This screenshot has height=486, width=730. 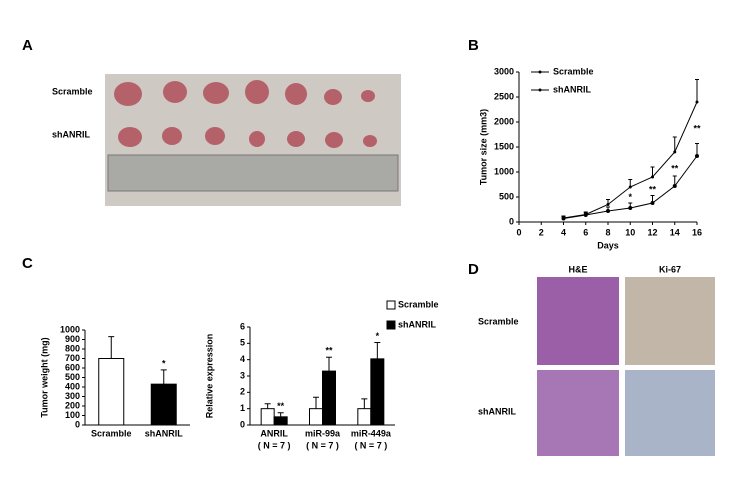 What do you see at coordinates (27, 45) in the screenshot?
I see `panel-letter: A` at bounding box center [27, 45].